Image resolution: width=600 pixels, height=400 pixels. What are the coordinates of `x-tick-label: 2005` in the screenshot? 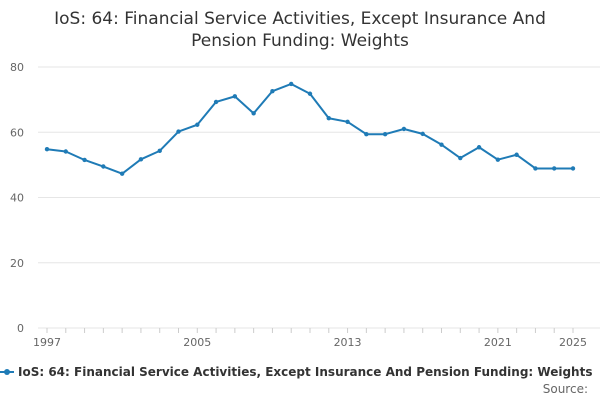 It's located at (197, 342).